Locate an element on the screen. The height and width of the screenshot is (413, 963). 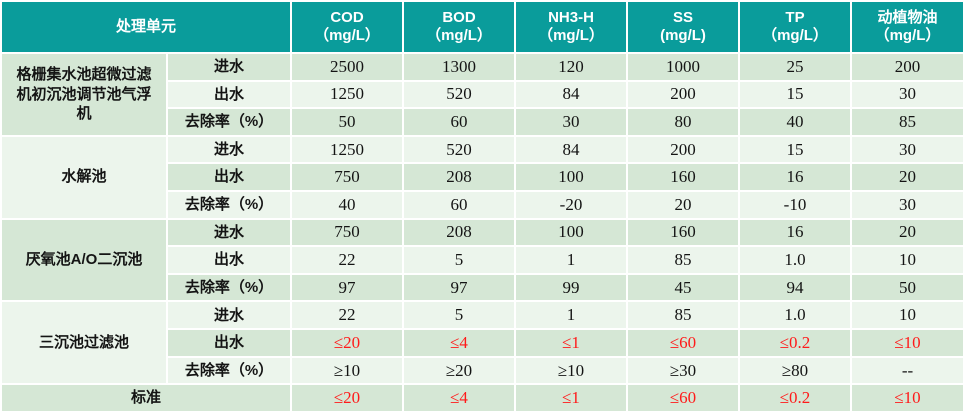
column-unit: (mg/L) is located at coordinates (683, 35).